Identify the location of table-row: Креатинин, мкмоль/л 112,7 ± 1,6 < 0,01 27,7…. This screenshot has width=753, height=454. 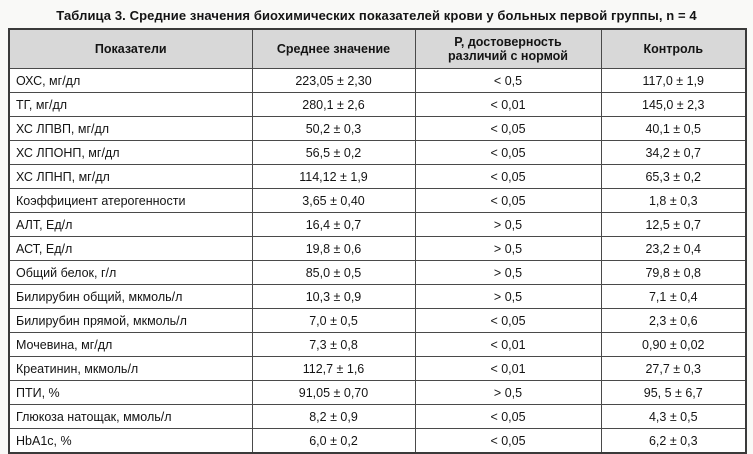
(377, 368).